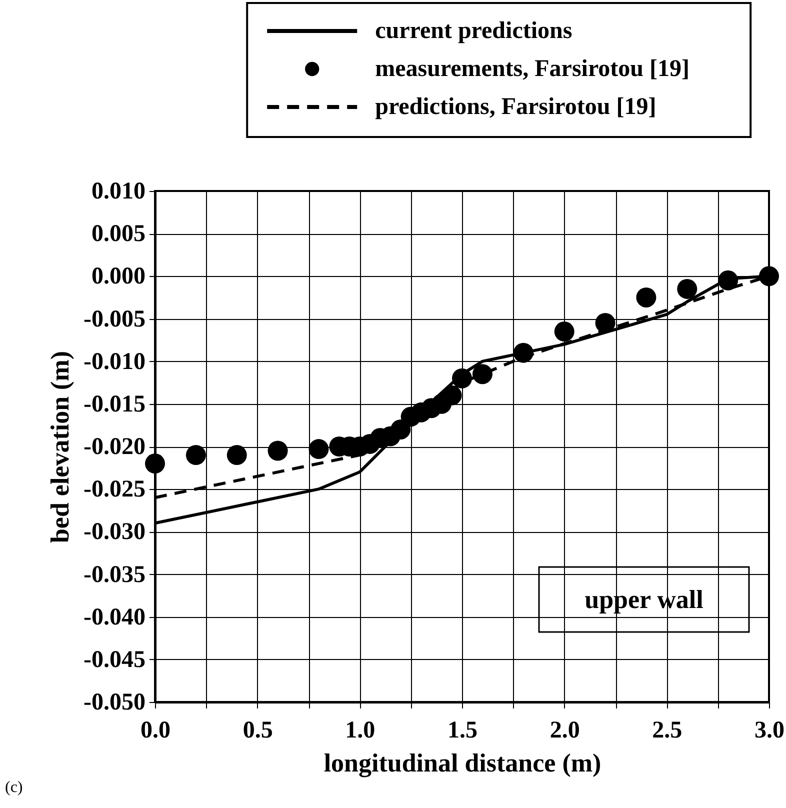 This screenshot has height=808, width=786. I want to click on y-tick-label: -0.040, so click(115, 617).